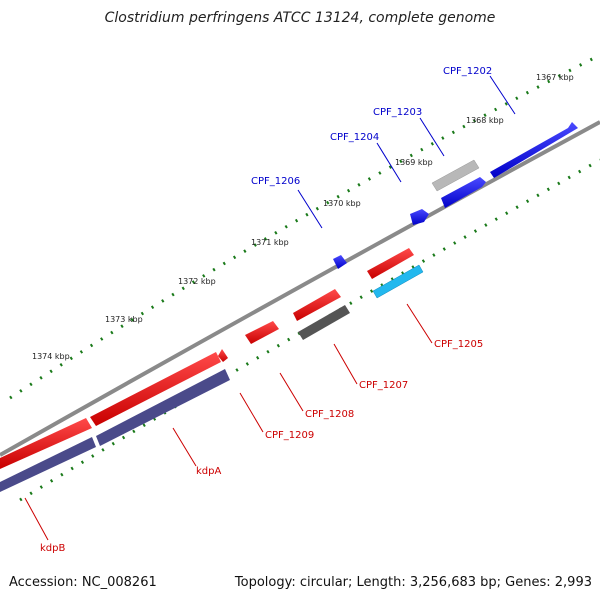  Describe the element at coordinates (383, 385) in the screenshot. I see `label-cpf-1207: CPF_1207` at that location.